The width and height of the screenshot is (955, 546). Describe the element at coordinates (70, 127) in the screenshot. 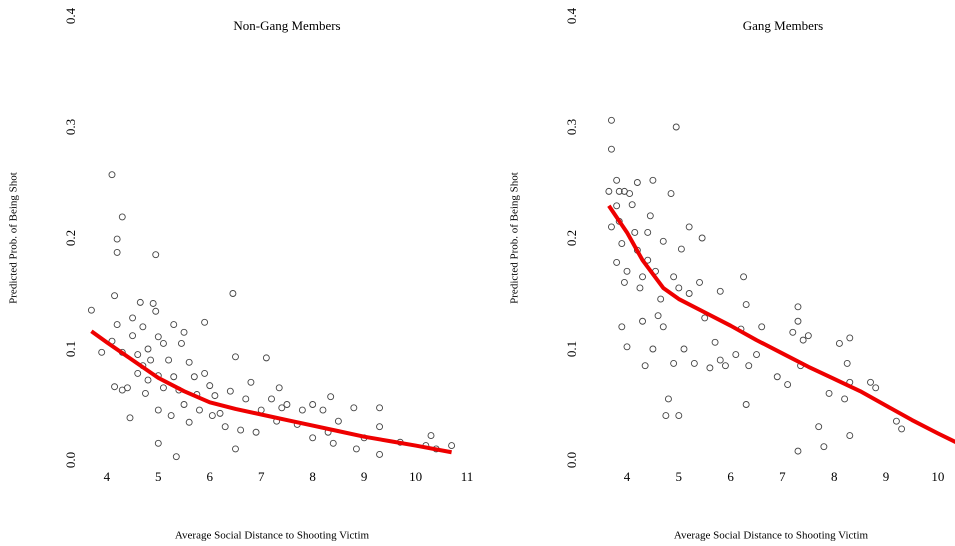

I see `y-tick-label: 0.3` at that location.